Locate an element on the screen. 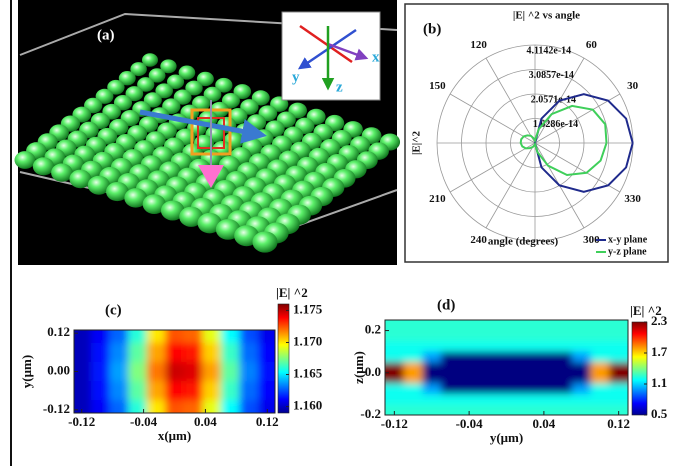  panel-label: (c) is located at coordinates (113, 310).